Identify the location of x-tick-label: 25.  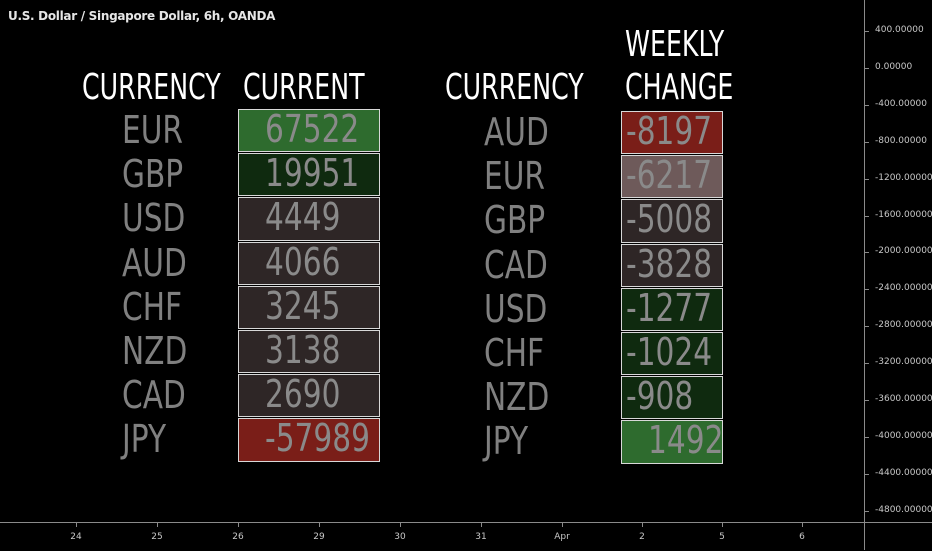
(157, 537).